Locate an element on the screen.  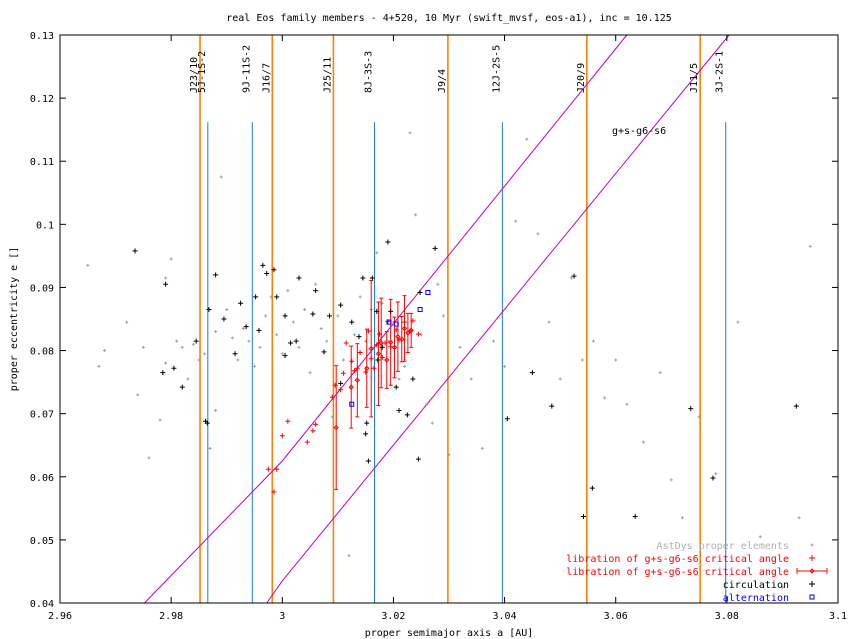
y-tick-label: 0.1 is located at coordinates (45, 225).